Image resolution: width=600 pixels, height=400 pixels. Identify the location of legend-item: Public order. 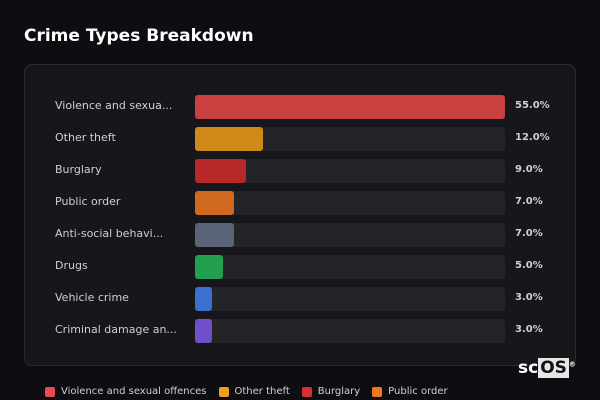
(410, 391).